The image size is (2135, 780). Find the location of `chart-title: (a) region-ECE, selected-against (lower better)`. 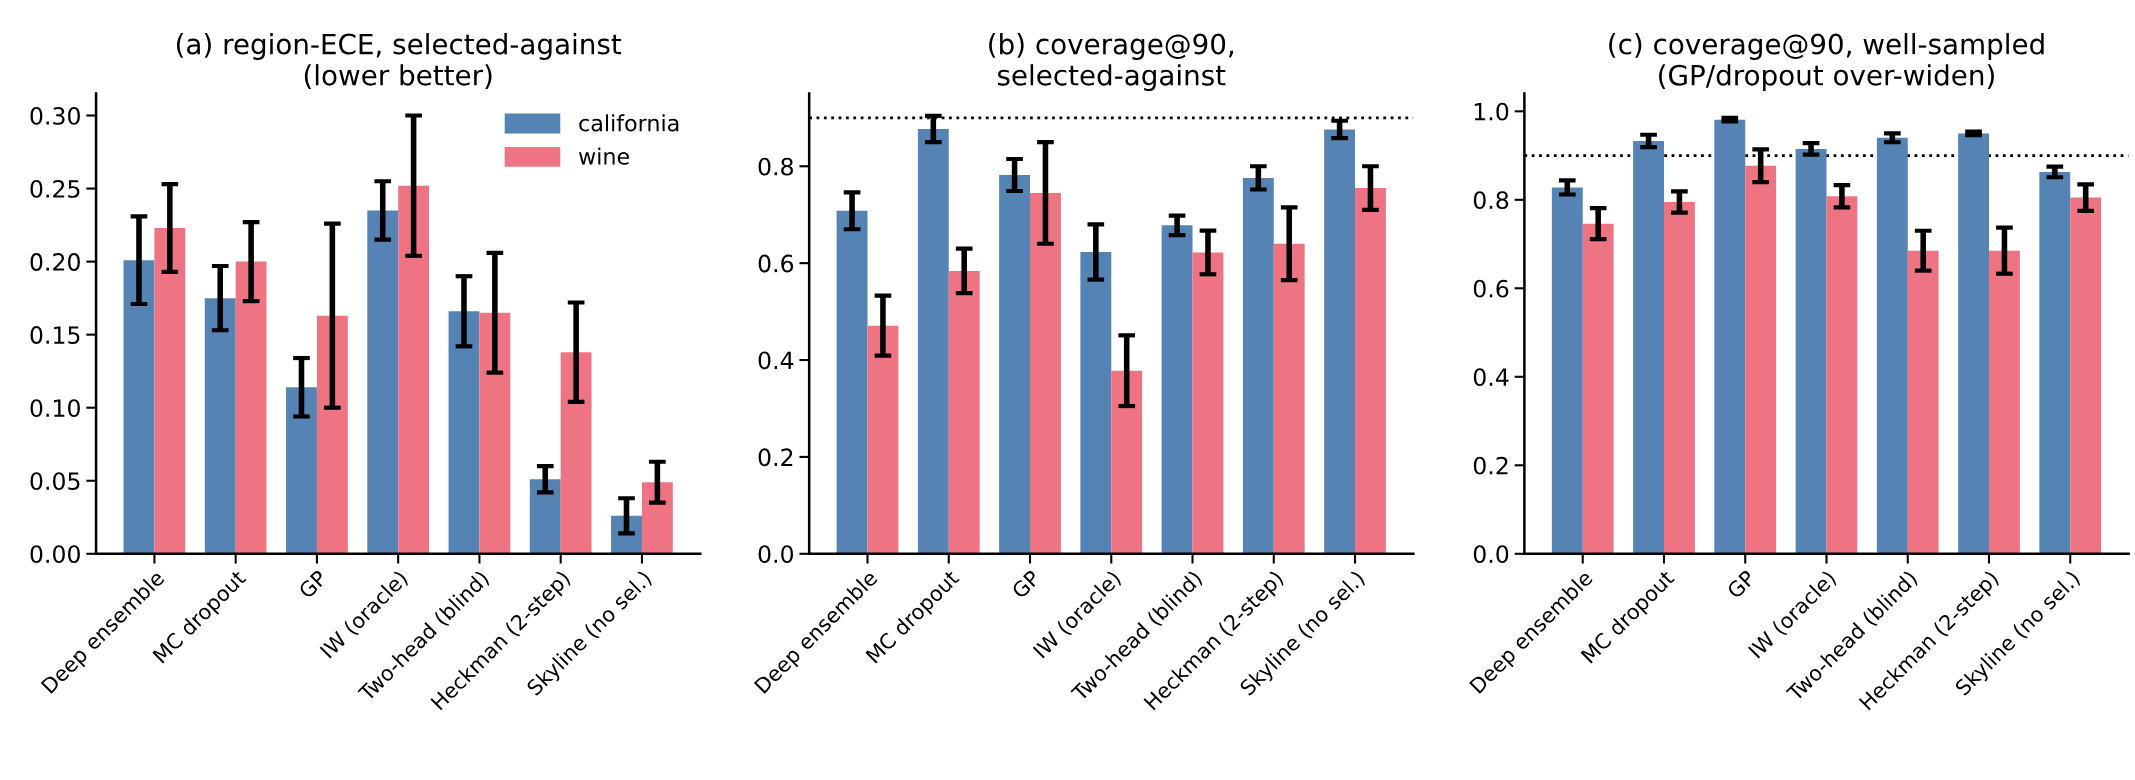

chart-title: (a) region-ECE, selected-against (lower better) is located at coordinates (399, 61).